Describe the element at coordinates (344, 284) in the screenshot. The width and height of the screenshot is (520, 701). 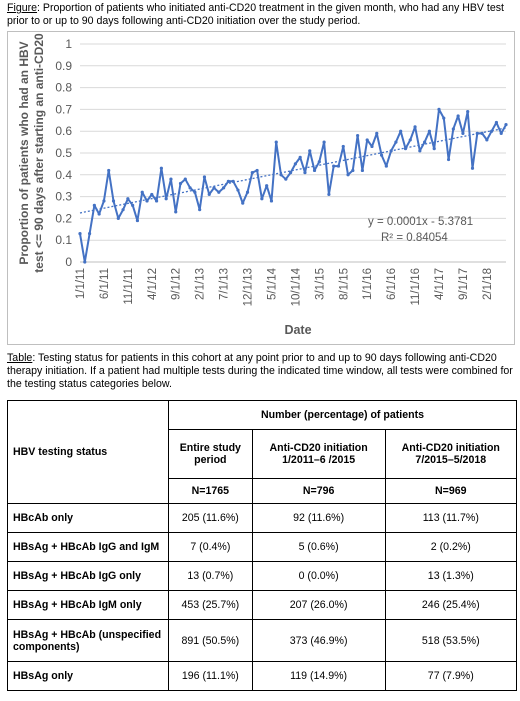
I see `x-tick-label: 8/1/15` at that location.